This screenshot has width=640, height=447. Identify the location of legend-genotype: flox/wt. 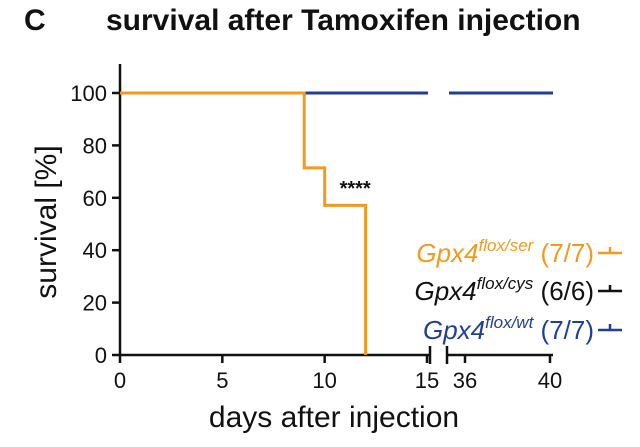
(509, 322).